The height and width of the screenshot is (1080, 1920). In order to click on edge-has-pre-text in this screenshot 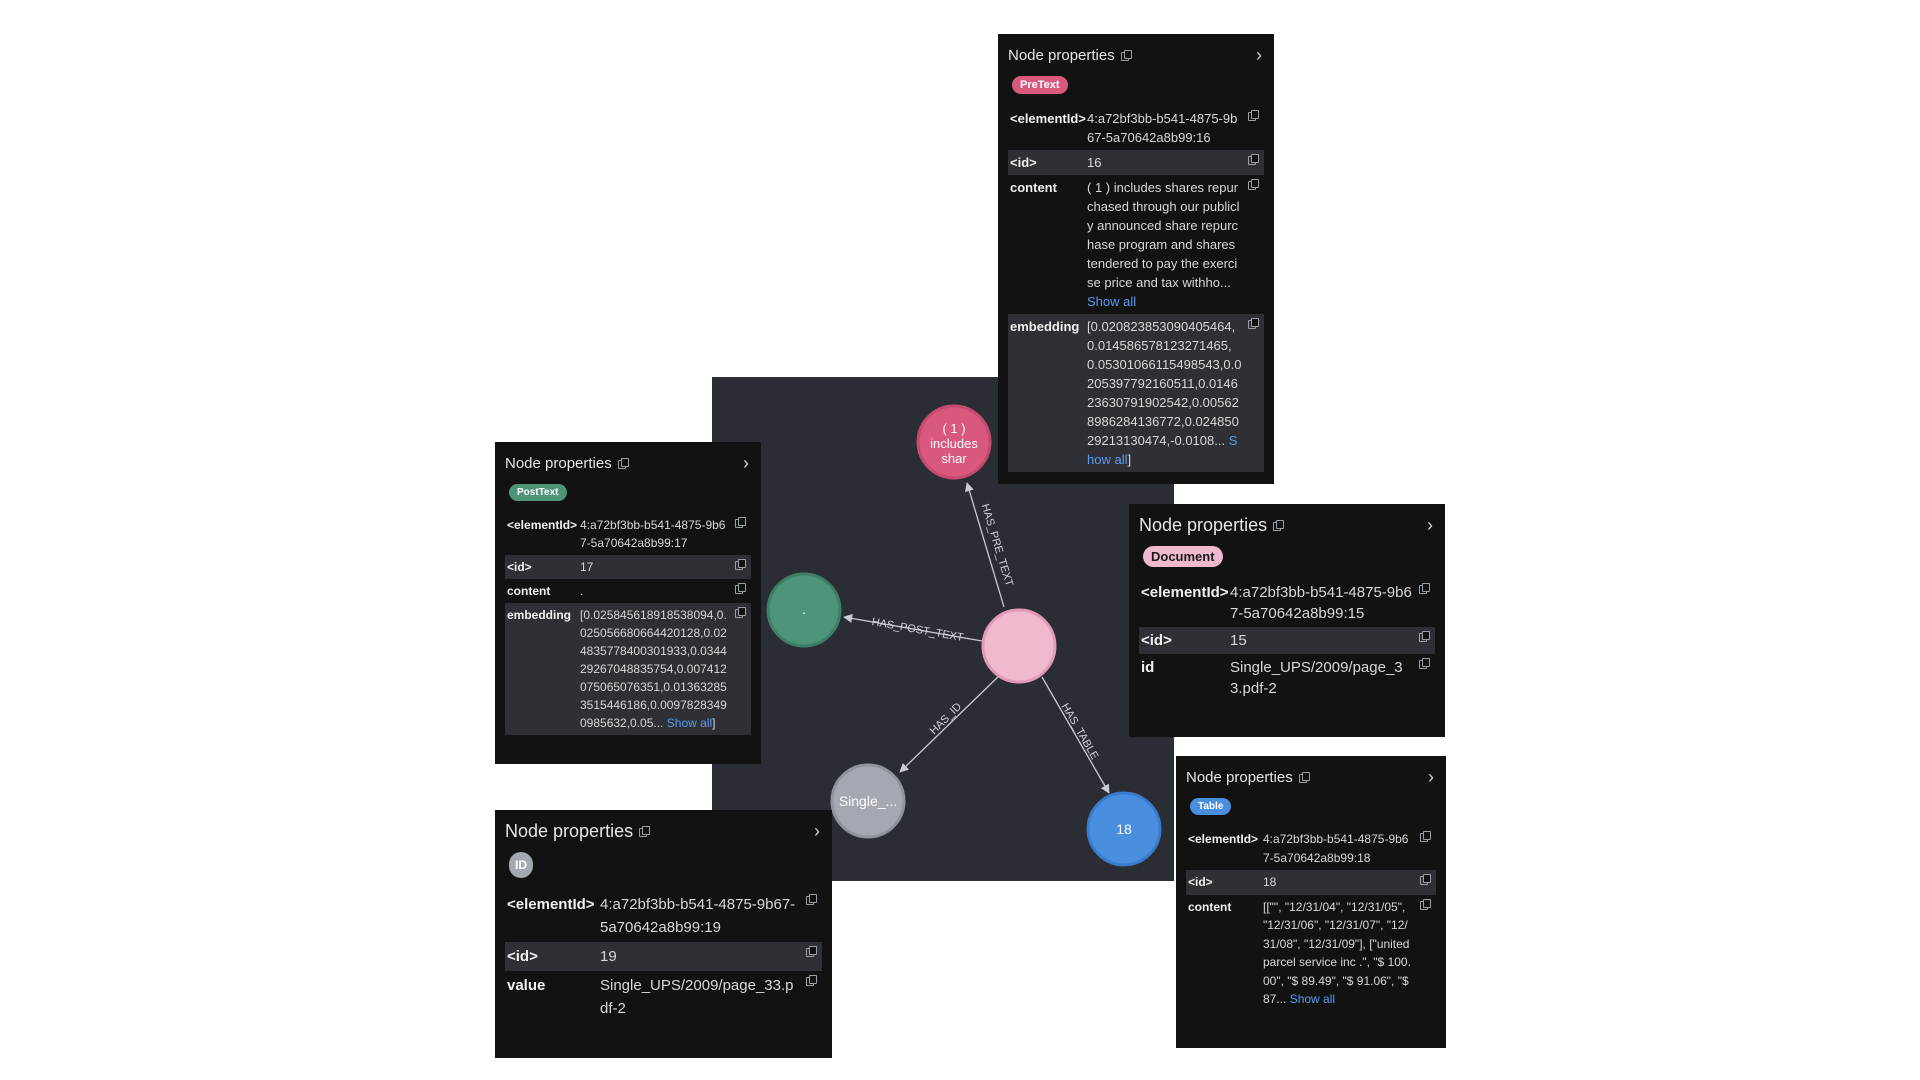, I will do `click(984, 545)`.